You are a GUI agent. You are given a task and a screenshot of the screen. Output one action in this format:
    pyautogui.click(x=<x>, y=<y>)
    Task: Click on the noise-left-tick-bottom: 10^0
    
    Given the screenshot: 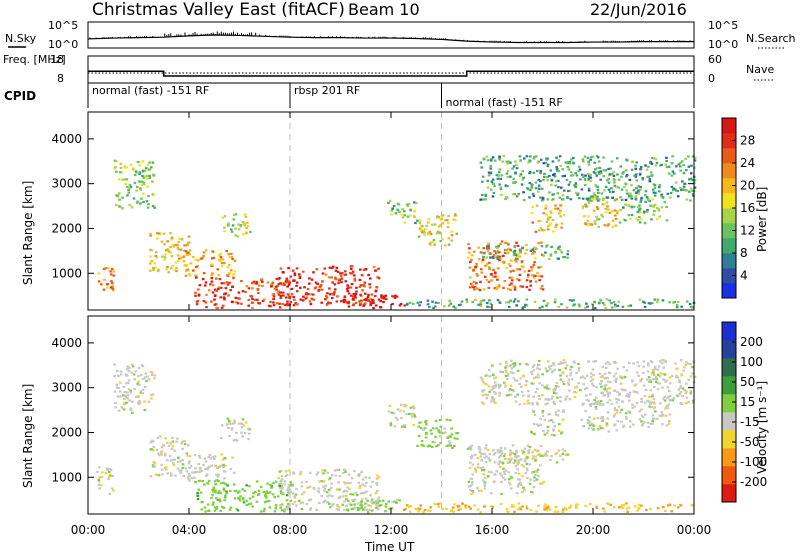 What is the action you would take?
    pyautogui.click(x=63, y=44)
    